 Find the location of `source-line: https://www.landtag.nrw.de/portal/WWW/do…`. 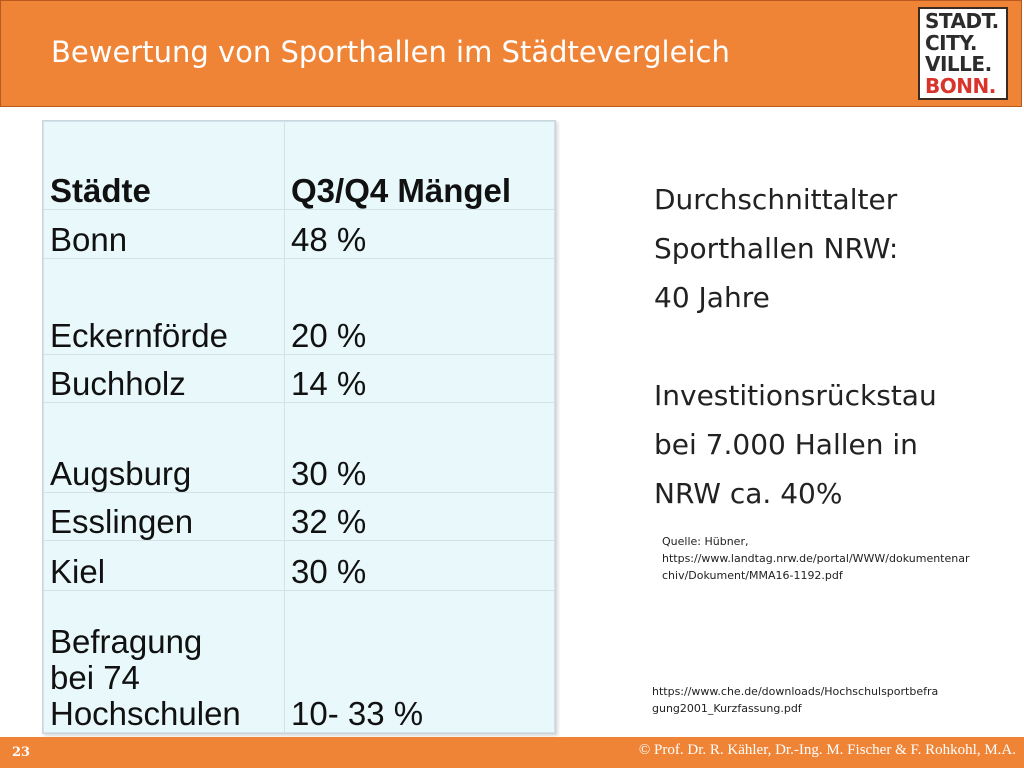

source-line: https://www.landtag.nrw.de/portal/WWW/do… is located at coordinates (816, 558).